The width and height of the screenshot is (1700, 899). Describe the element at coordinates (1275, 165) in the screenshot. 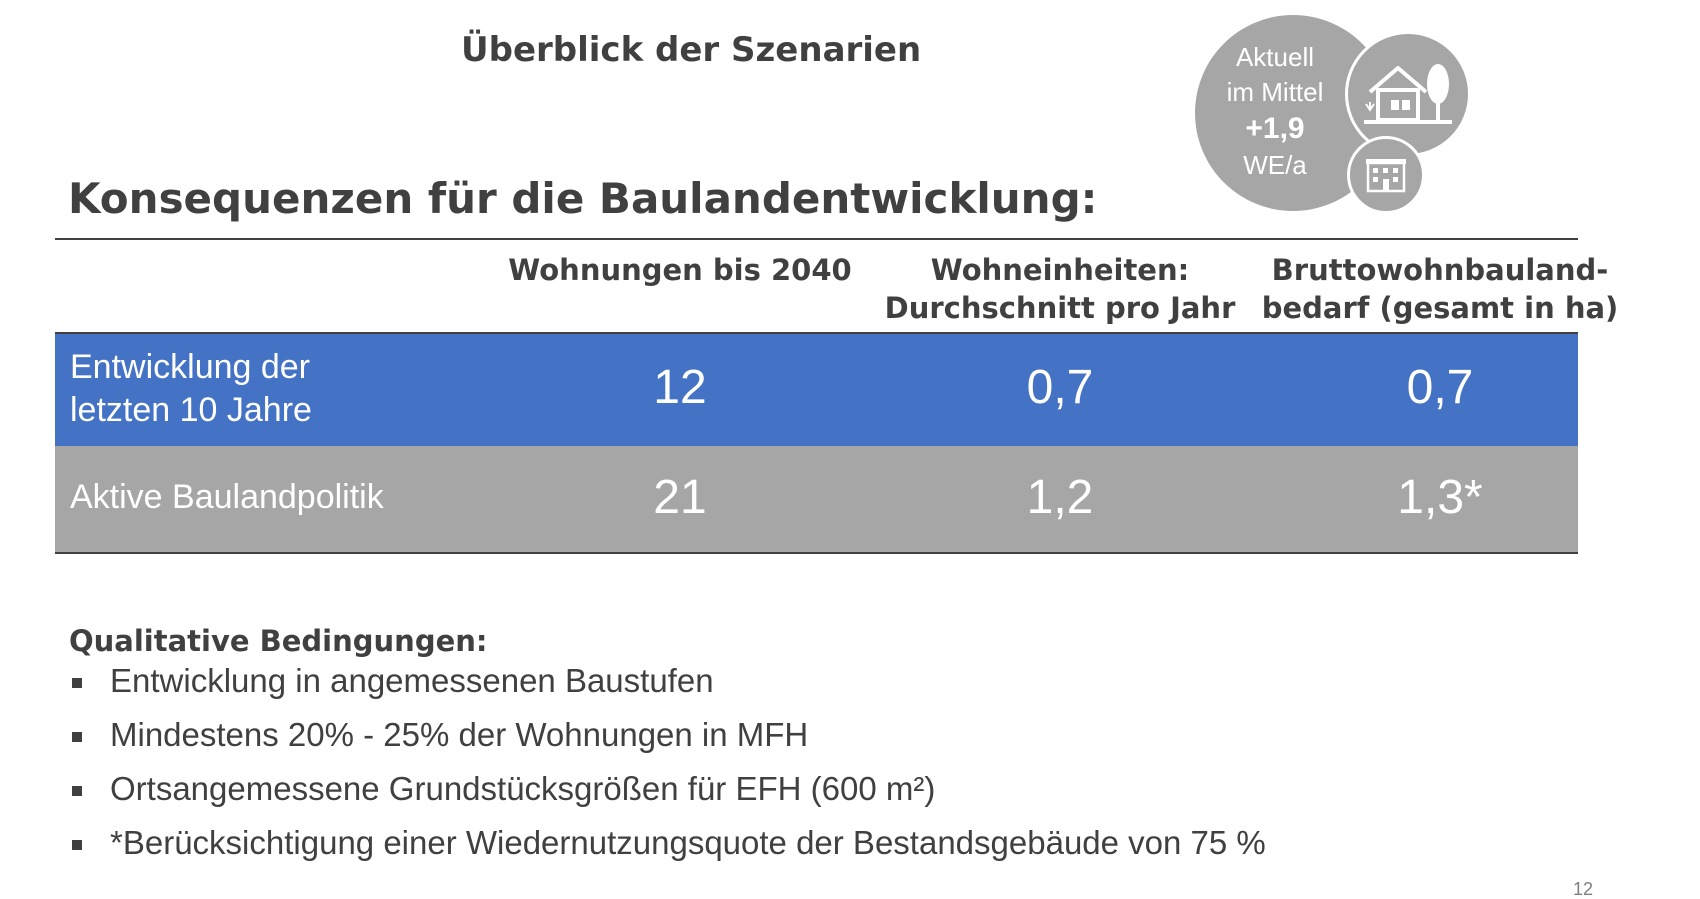

I see `badge-unit: WE/a` at that location.